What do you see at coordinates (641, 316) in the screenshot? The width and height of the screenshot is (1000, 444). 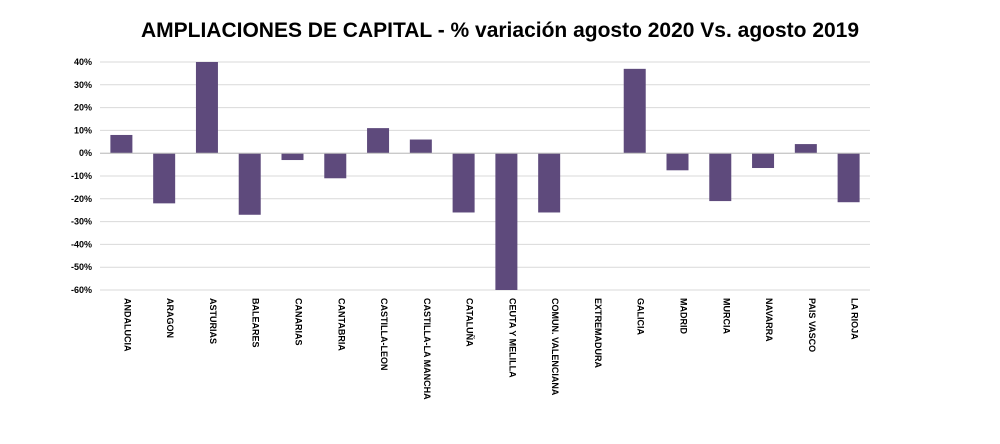 I see `x-tick-label: GALICIA` at bounding box center [641, 316].